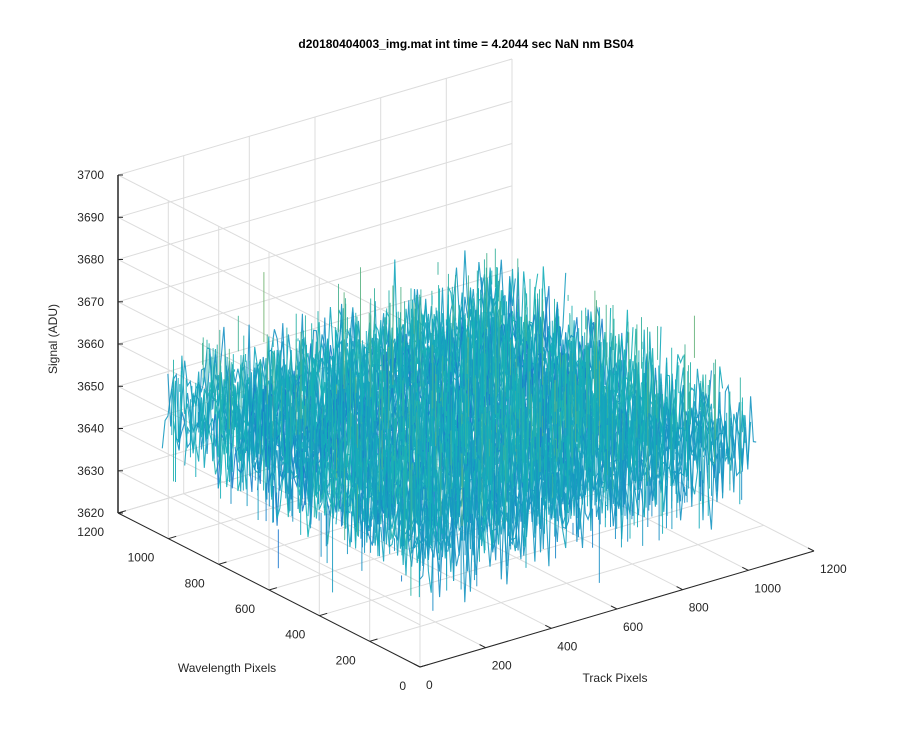 This screenshot has width=900, height=750. I want to click on y-tick-label: 800, so click(195, 583).